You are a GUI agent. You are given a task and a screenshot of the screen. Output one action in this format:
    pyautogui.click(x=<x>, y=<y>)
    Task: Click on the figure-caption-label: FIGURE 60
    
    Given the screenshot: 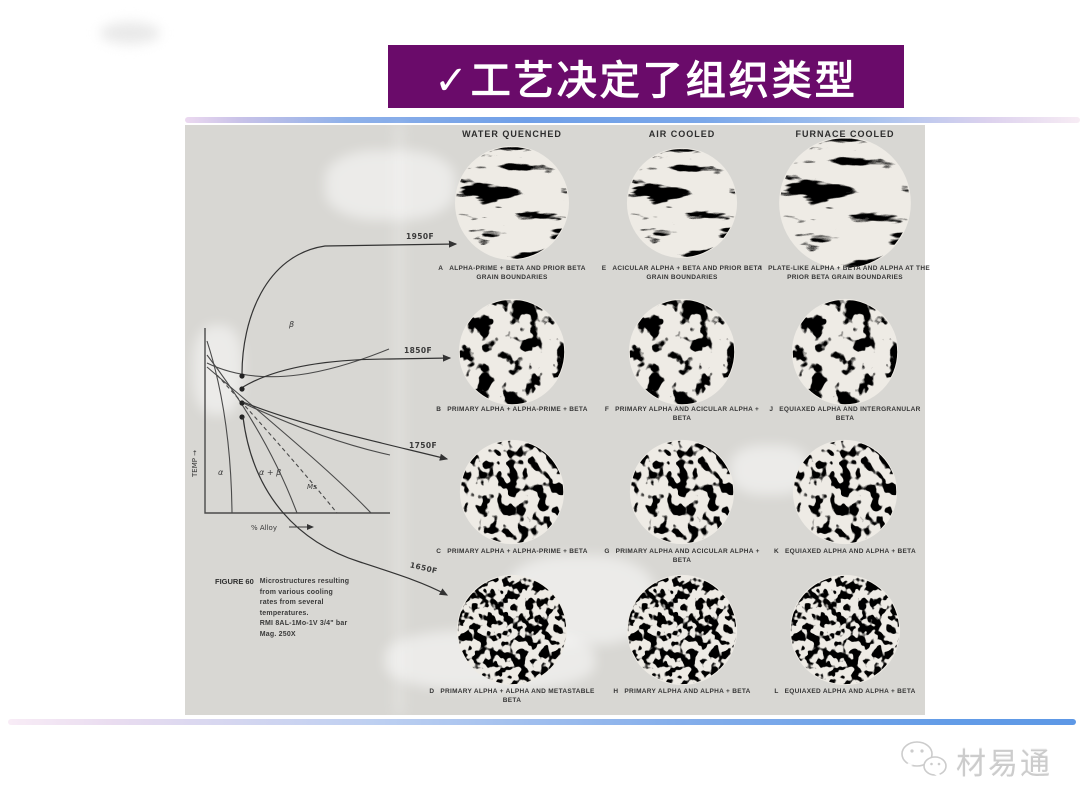 What is the action you would take?
    pyautogui.click(x=234, y=581)
    